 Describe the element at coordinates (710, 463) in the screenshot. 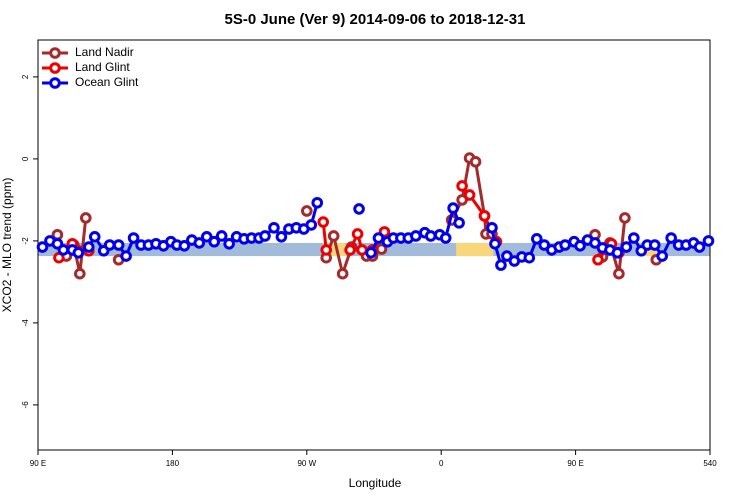

I see `x-tick-label: 540` at that location.